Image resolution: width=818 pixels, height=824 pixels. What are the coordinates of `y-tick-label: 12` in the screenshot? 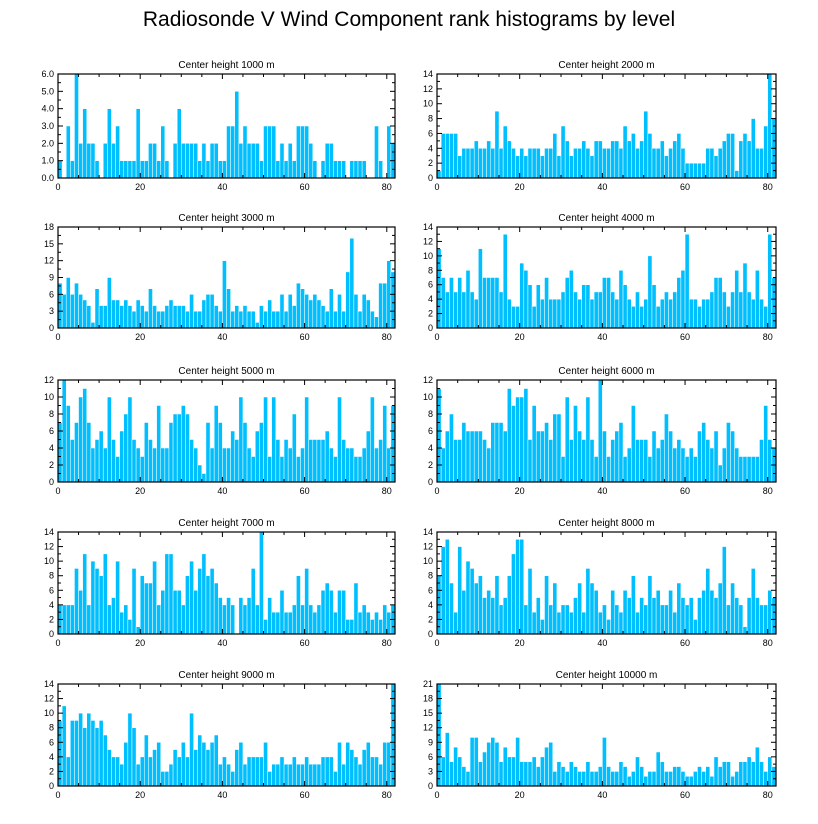 It's located at (49, 261).